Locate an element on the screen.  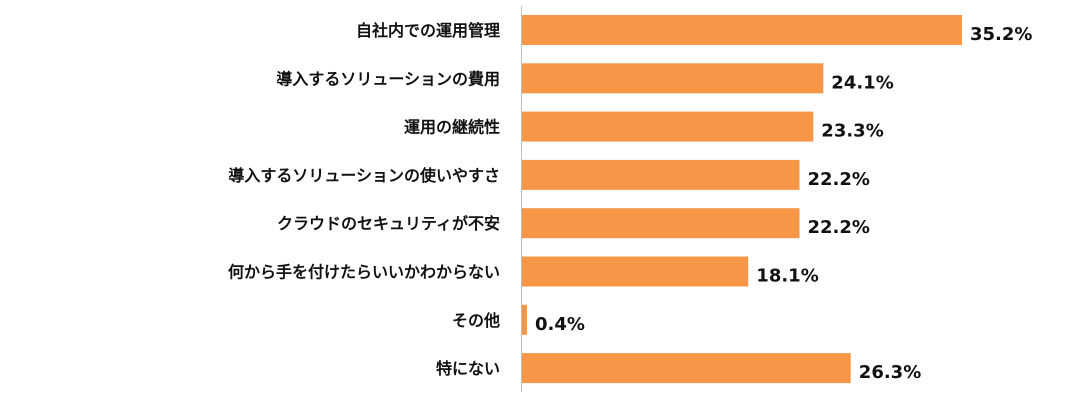
category-label-3: 運用の継続性 is located at coordinates (452, 127).